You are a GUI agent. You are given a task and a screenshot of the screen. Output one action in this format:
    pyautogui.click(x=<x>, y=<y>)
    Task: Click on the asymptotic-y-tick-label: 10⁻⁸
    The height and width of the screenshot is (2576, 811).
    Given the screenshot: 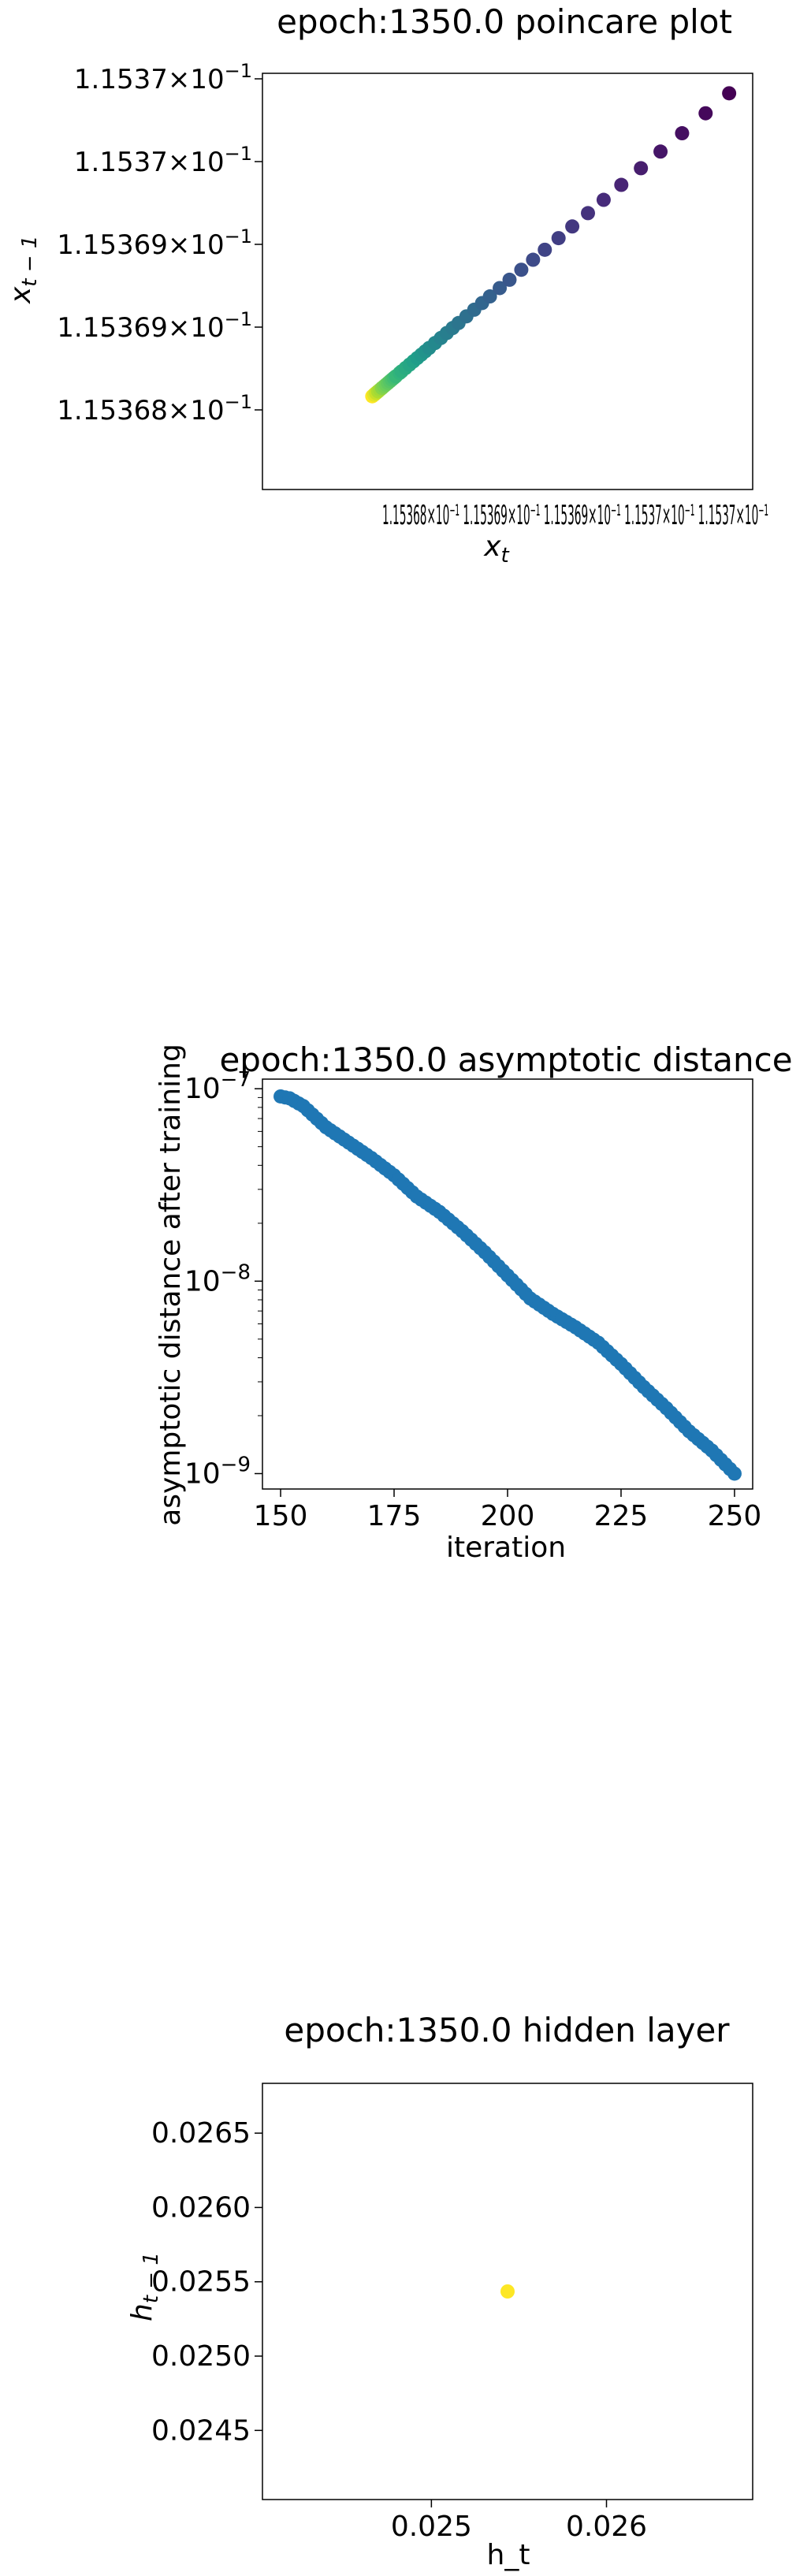 What is the action you would take?
    pyautogui.click(x=217, y=1278)
    